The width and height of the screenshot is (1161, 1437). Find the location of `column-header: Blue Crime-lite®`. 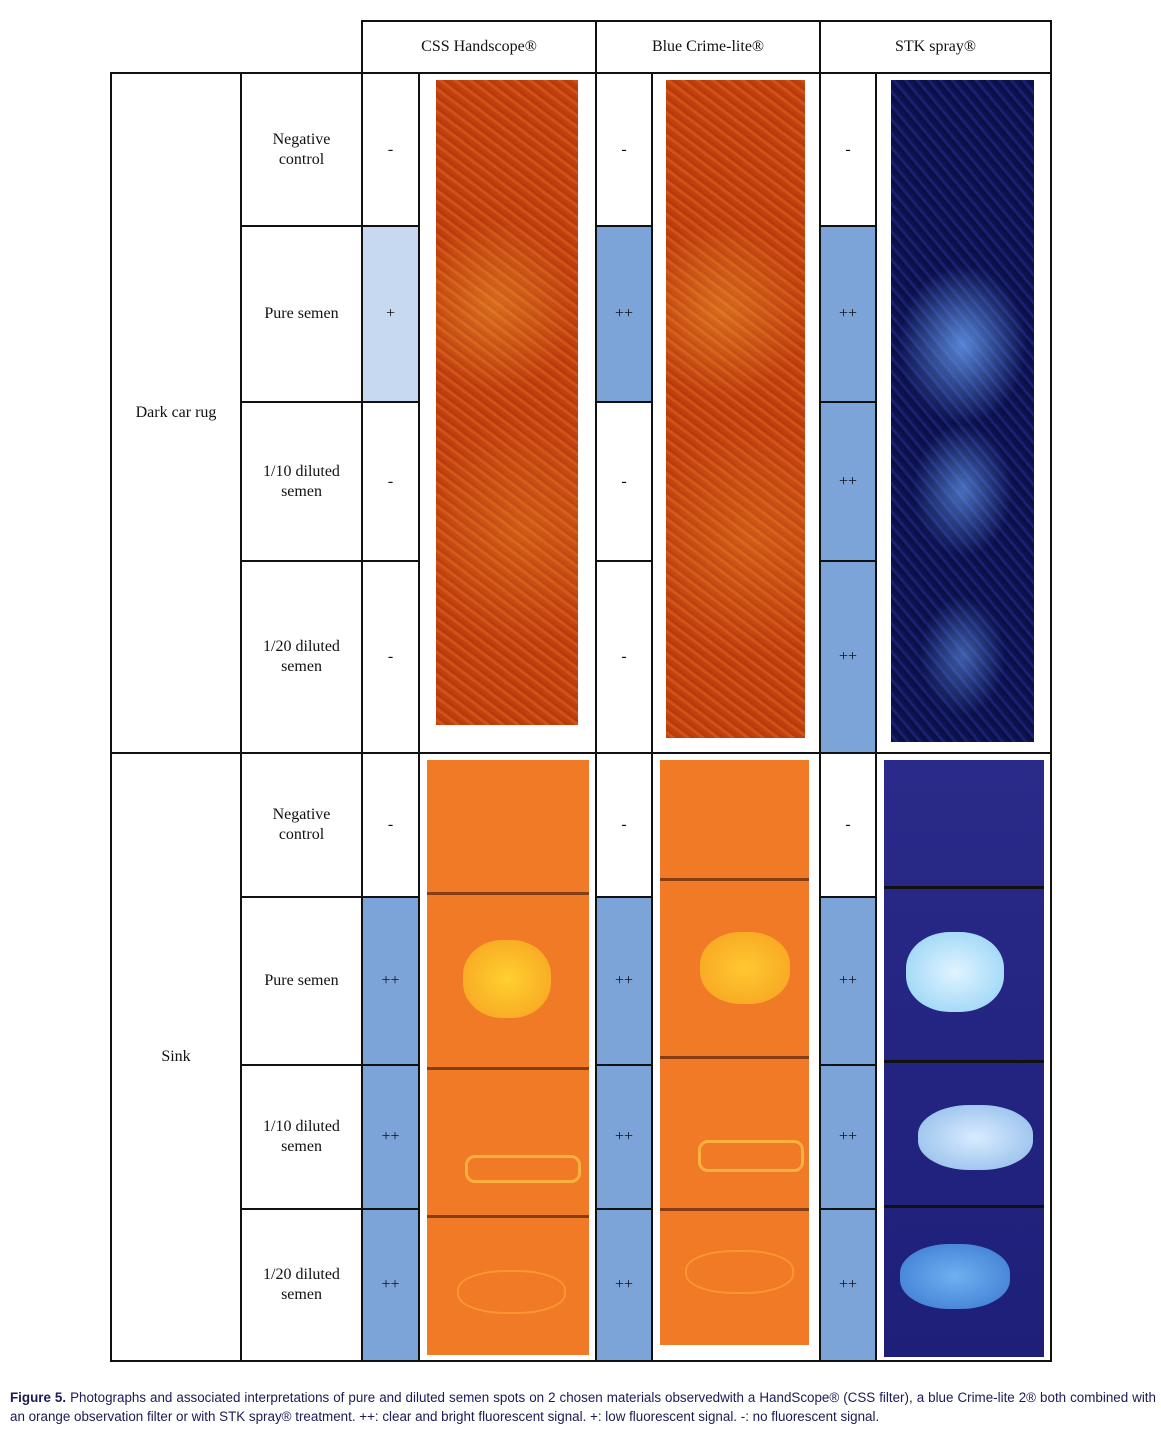

column-header: Blue Crime-lite® is located at coordinates (708, 47).